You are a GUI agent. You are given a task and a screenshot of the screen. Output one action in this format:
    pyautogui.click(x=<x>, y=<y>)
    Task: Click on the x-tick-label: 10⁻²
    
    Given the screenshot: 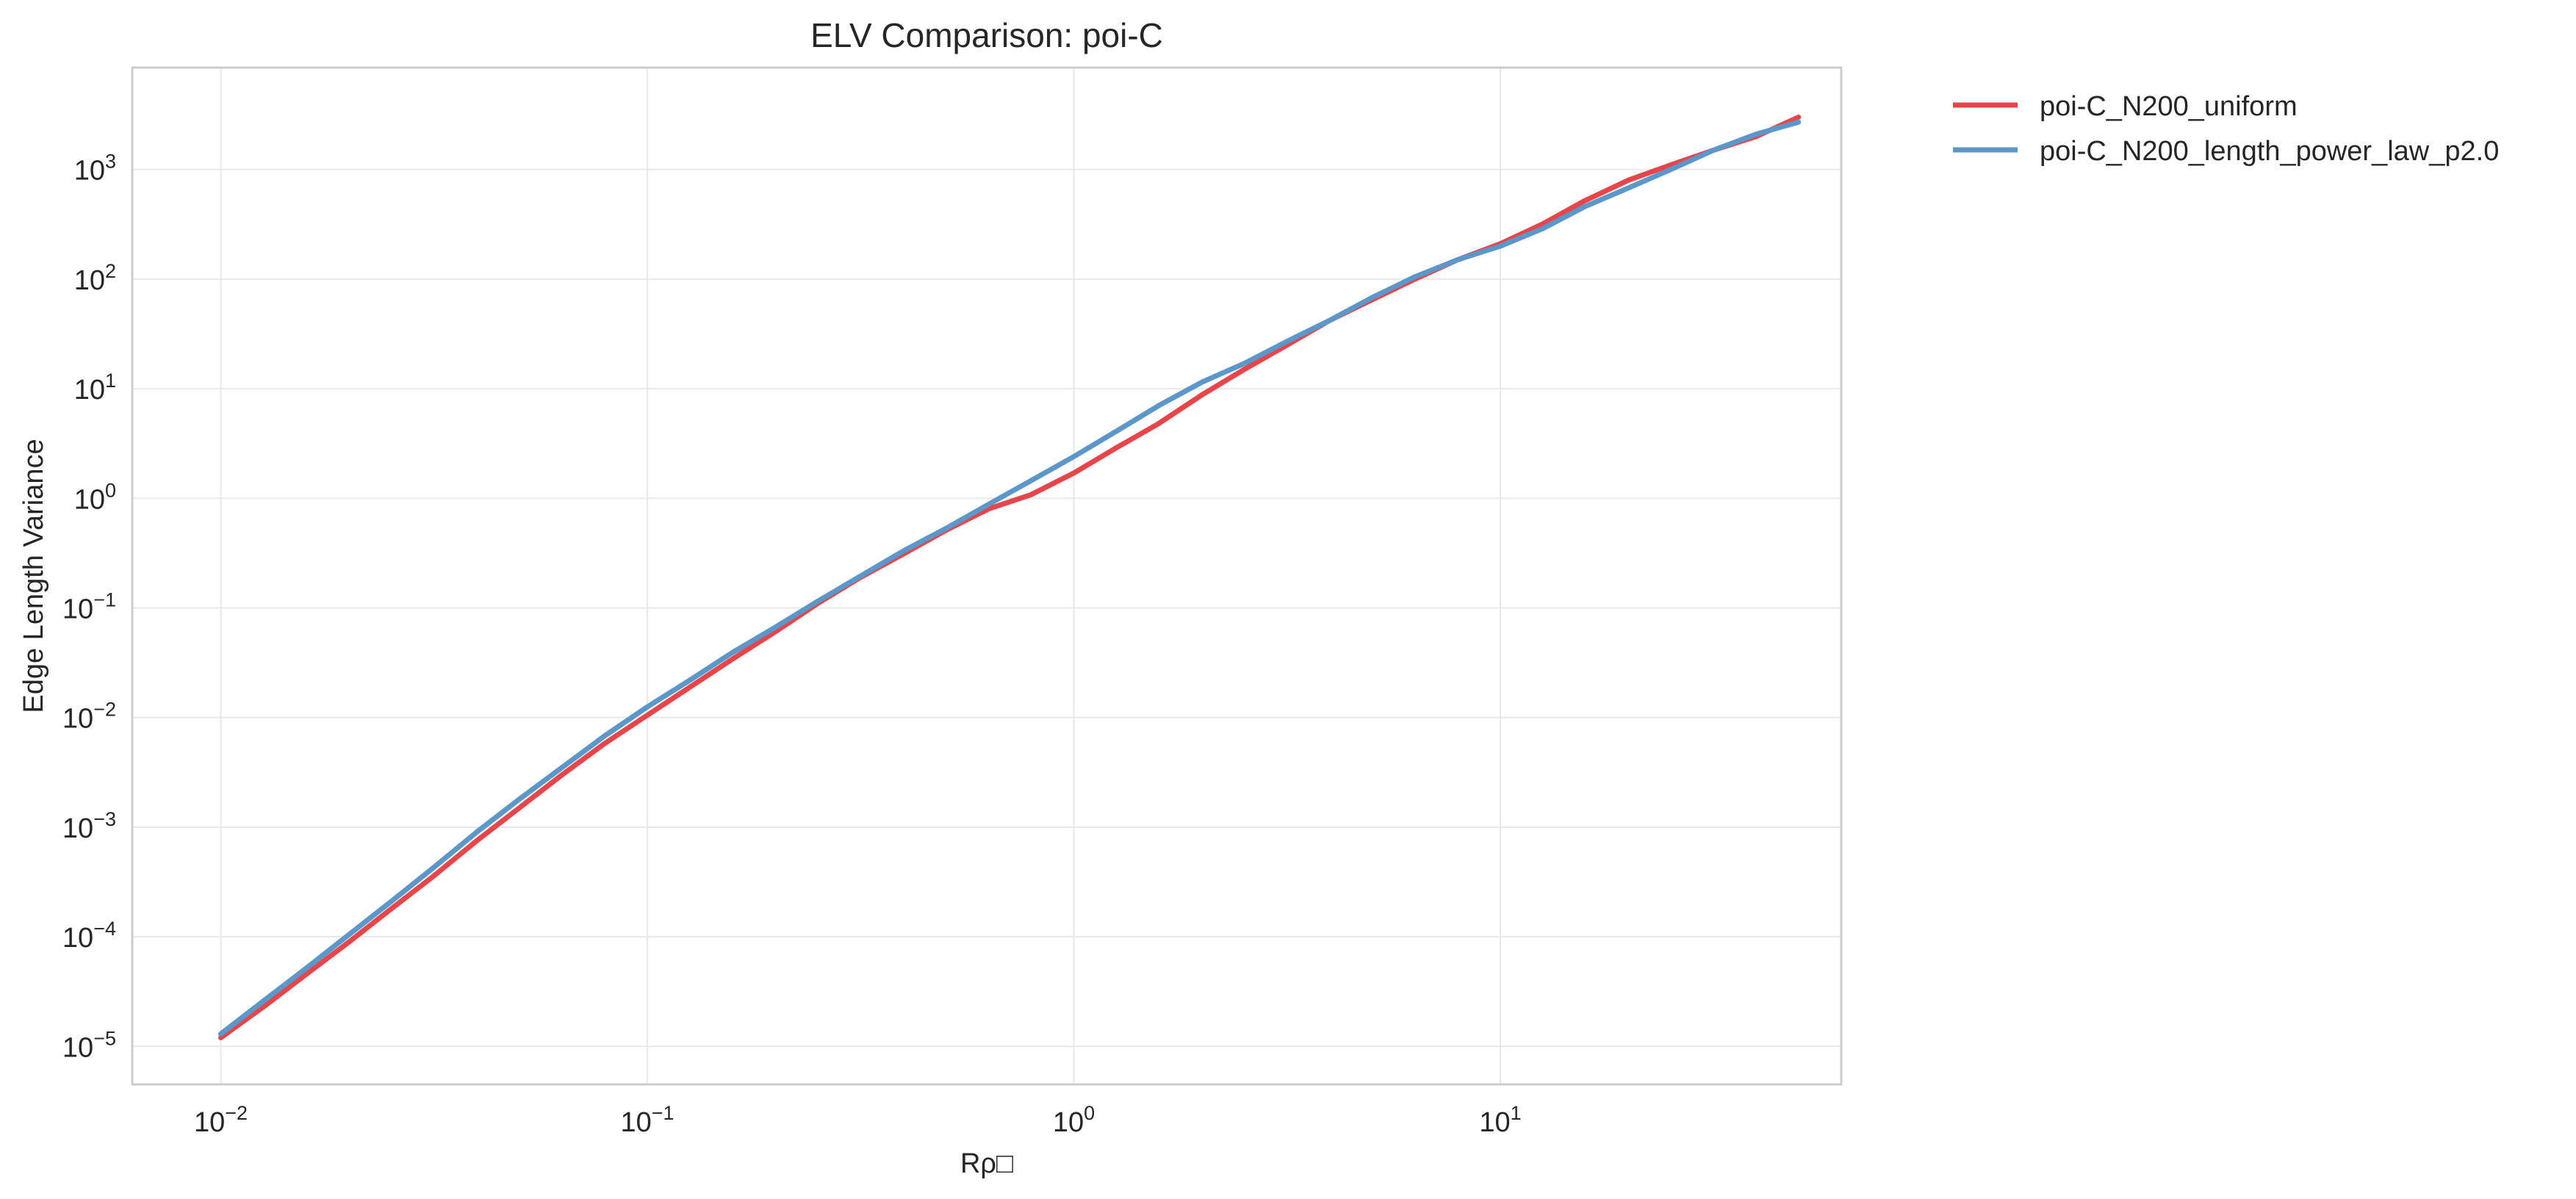 What is the action you would take?
    pyautogui.click(x=221, y=1120)
    